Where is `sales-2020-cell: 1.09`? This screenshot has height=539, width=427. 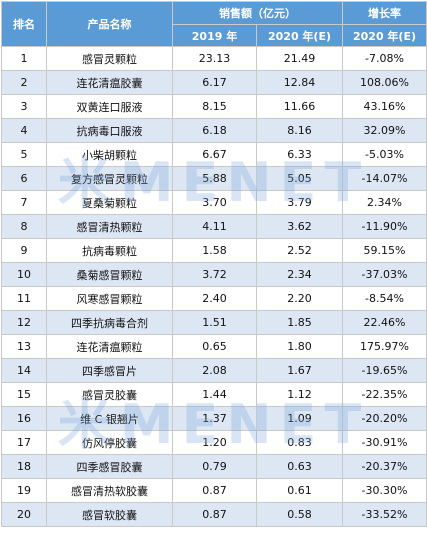 sales-2020-cell: 1.09 is located at coordinates (299, 418).